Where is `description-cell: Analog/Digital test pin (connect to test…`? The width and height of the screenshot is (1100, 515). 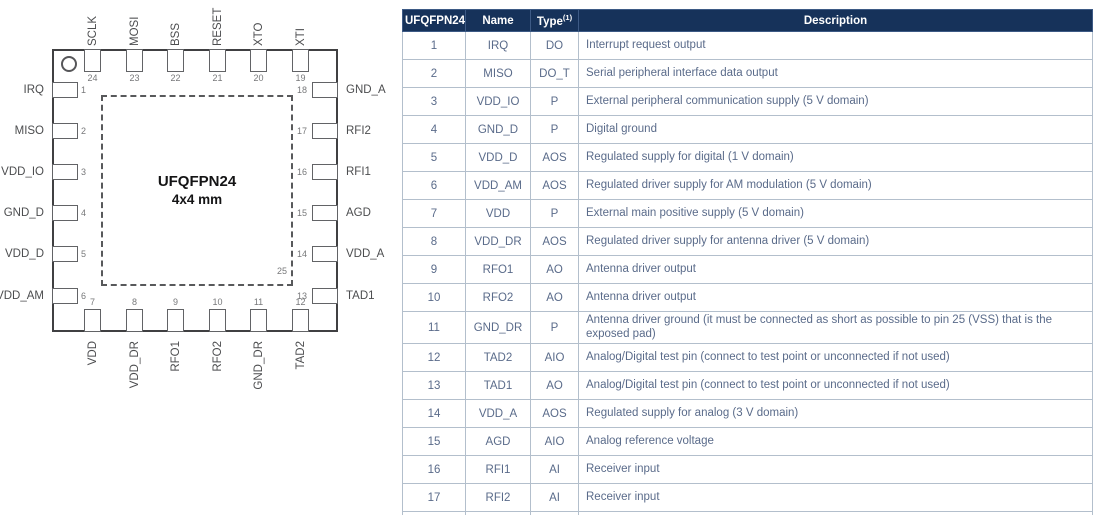
description-cell: Analog/Digital test pin (connect to test… is located at coordinates (835, 357).